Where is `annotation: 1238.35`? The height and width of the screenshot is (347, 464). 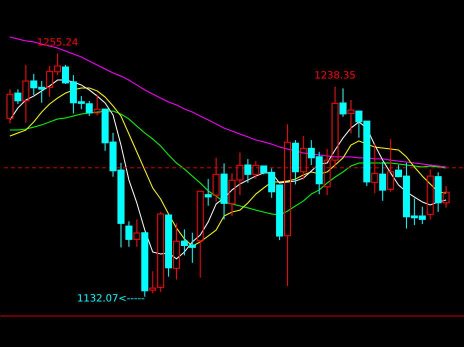
annotation: 1238.35 is located at coordinates (335, 76).